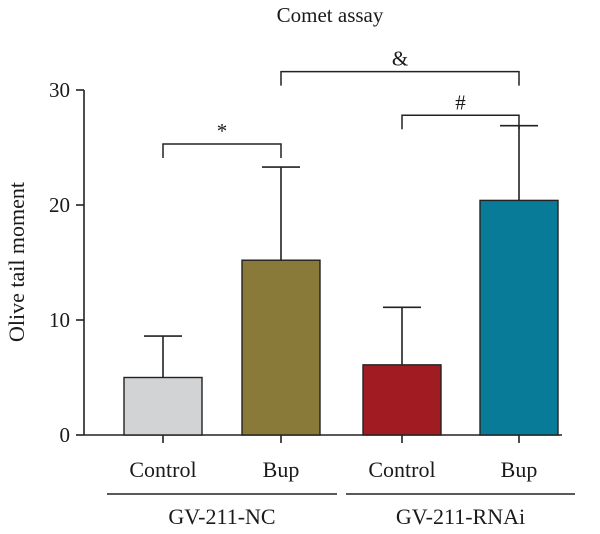 Image resolution: width=600 pixels, height=534 pixels. I want to click on significance-label: &, so click(400, 59).